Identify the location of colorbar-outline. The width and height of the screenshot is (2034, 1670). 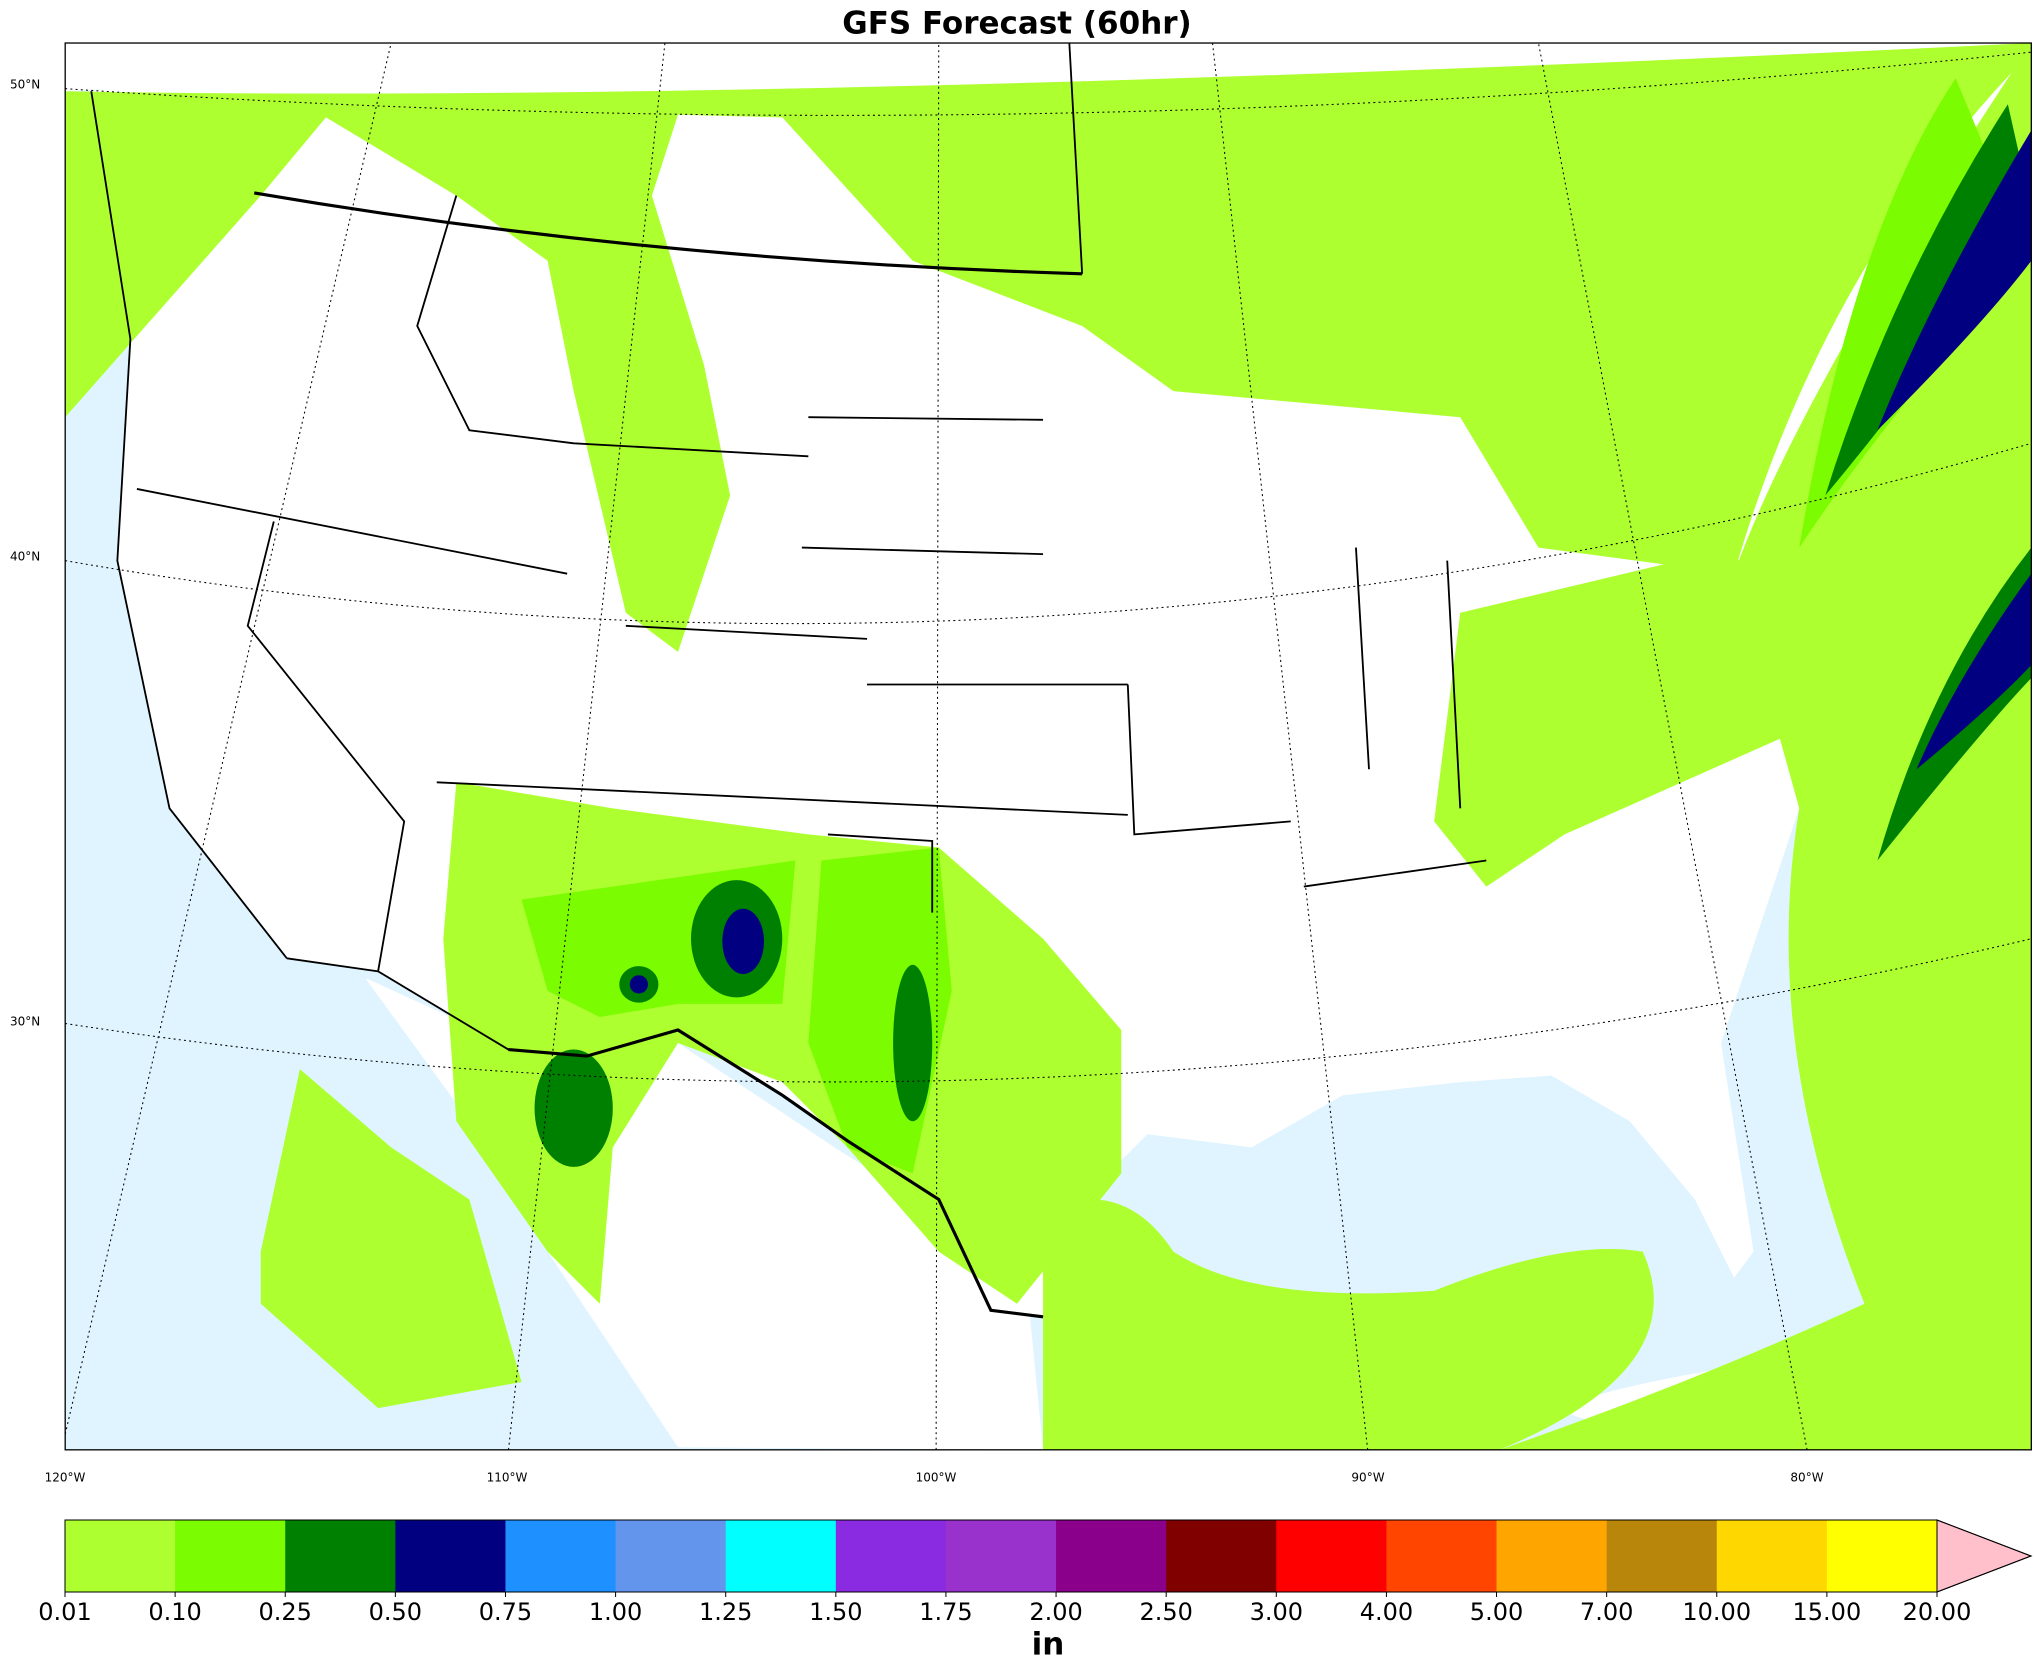
(1048, 1556).